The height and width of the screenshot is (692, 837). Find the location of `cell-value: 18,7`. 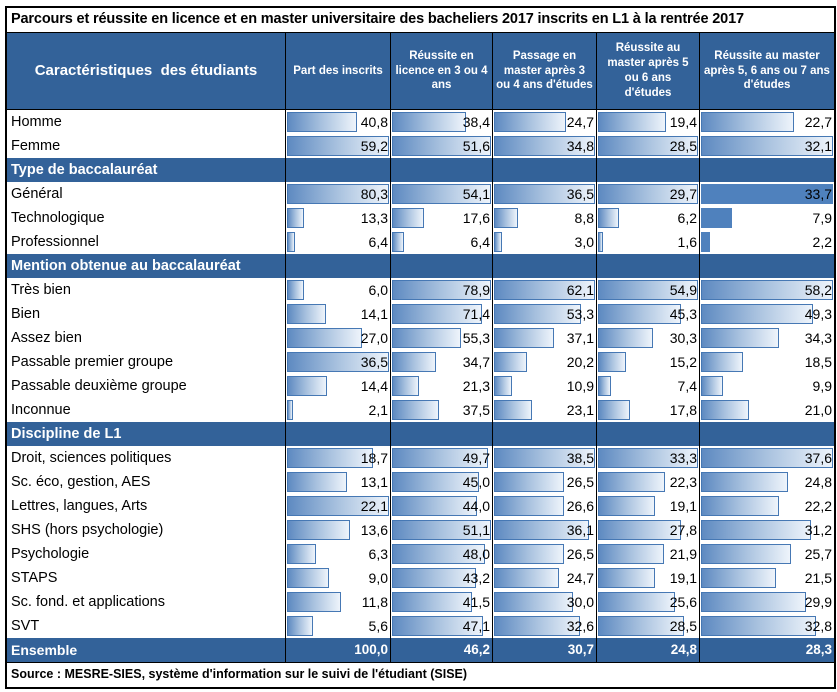

cell-value: 18,7 is located at coordinates (374, 458).